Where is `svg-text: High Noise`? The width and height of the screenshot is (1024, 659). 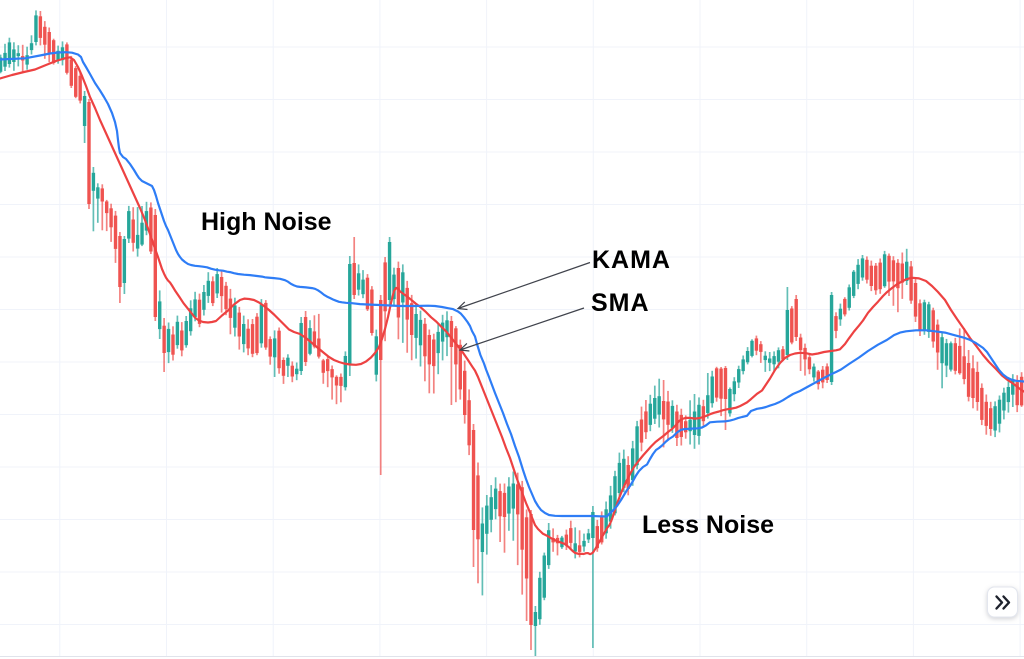 svg-text: High Noise is located at coordinates (266, 222).